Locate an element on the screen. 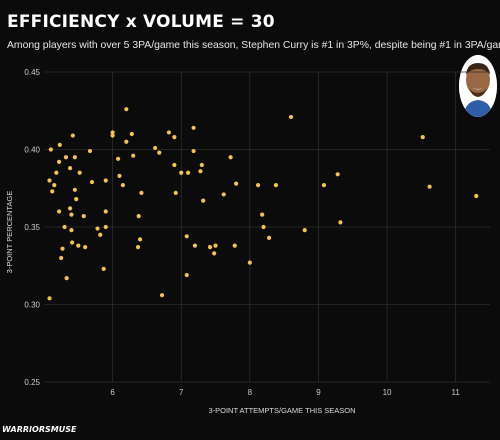 This screenshot has height=440, width=500. y-axis-label: 3-POINT PERCENTAGE is located at coordinates (9, 232).